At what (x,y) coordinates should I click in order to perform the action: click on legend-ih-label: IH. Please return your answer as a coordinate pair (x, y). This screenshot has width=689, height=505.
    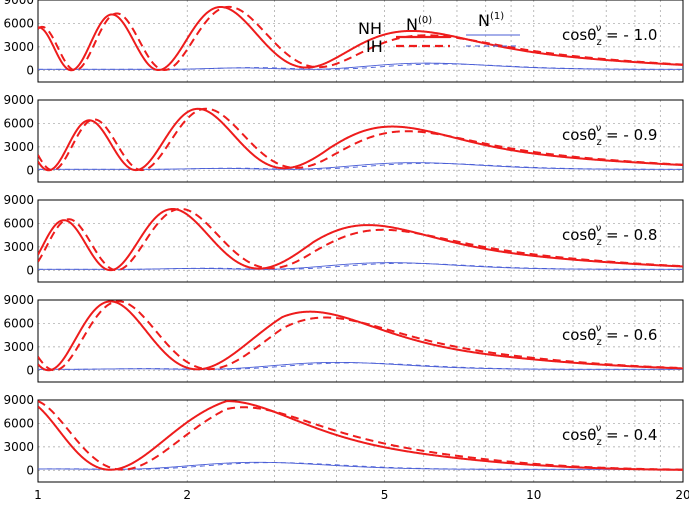
    Looking at the image, I should click on (374, 46).